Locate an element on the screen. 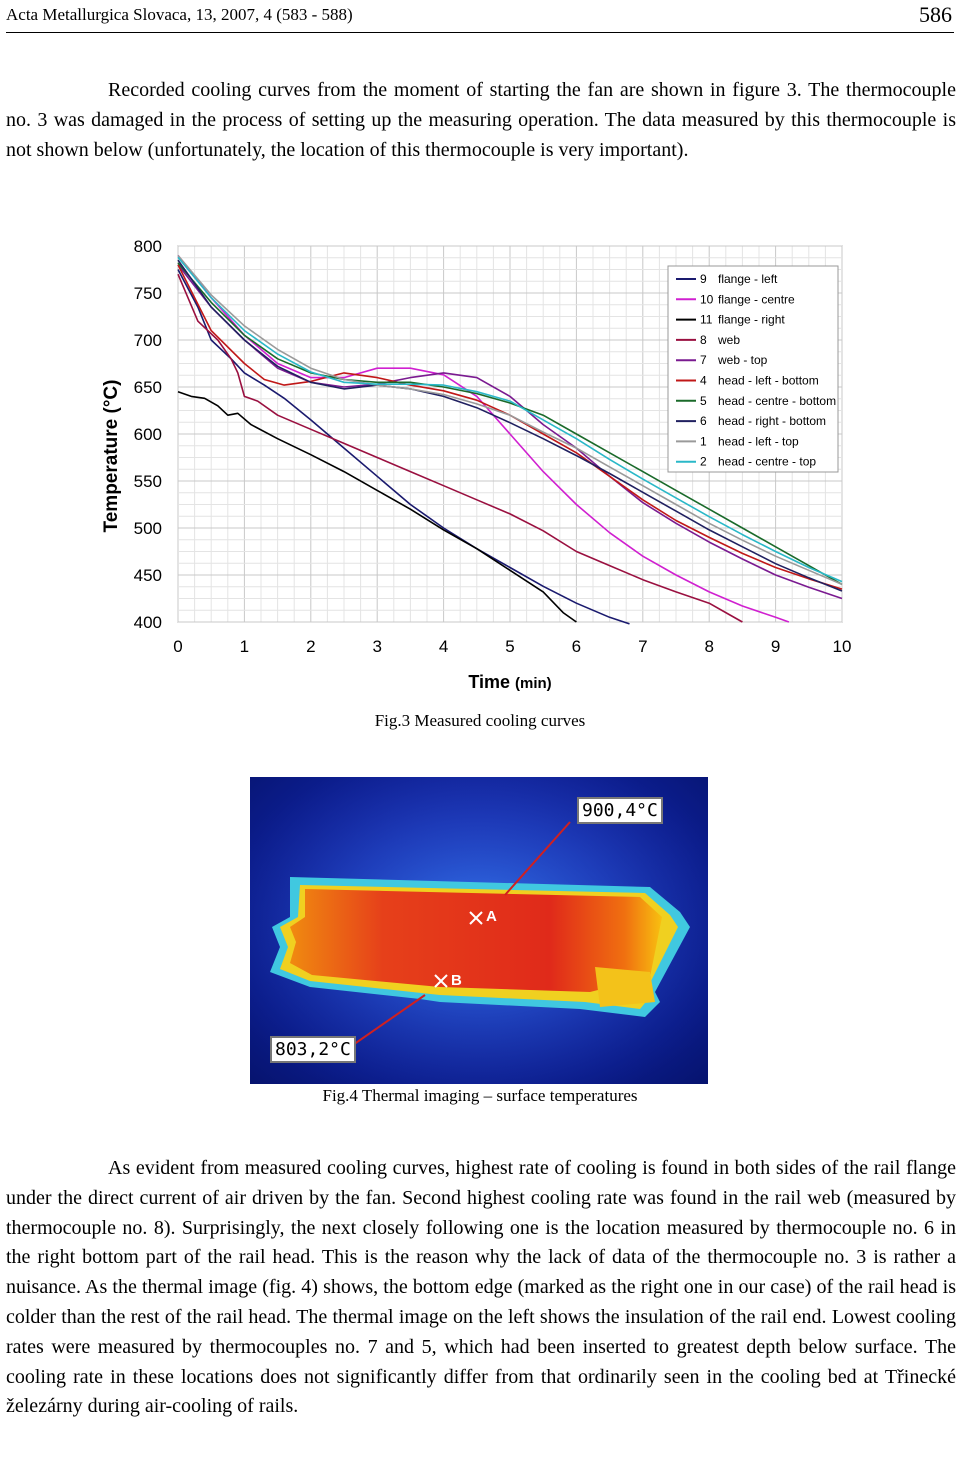  y-tick-label: 500 is located at coordinates (148, 528).